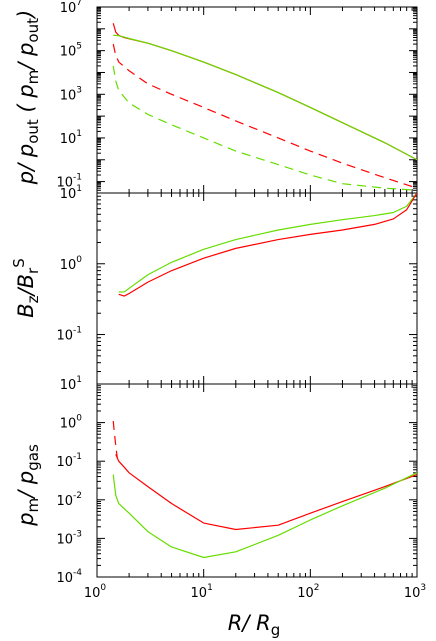  What do you see at coordinates (71, 94) in the screenshot?
I see `y-tick-label: 10³` at bounding box center [71, 94].